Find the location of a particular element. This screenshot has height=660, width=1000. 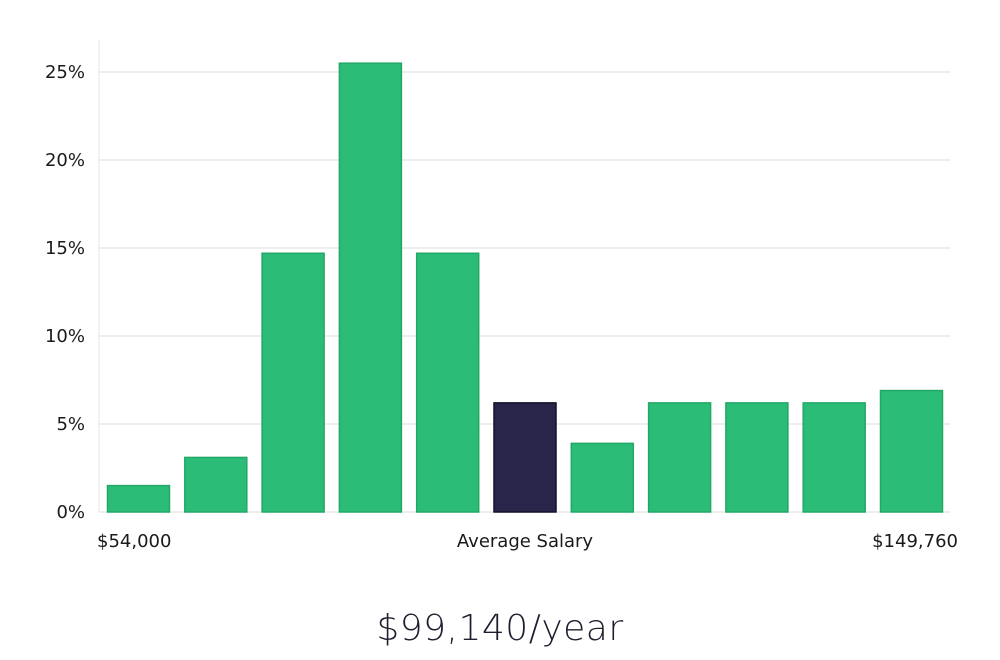

y-tick-label: 20% is located at coordinates (65, 160).